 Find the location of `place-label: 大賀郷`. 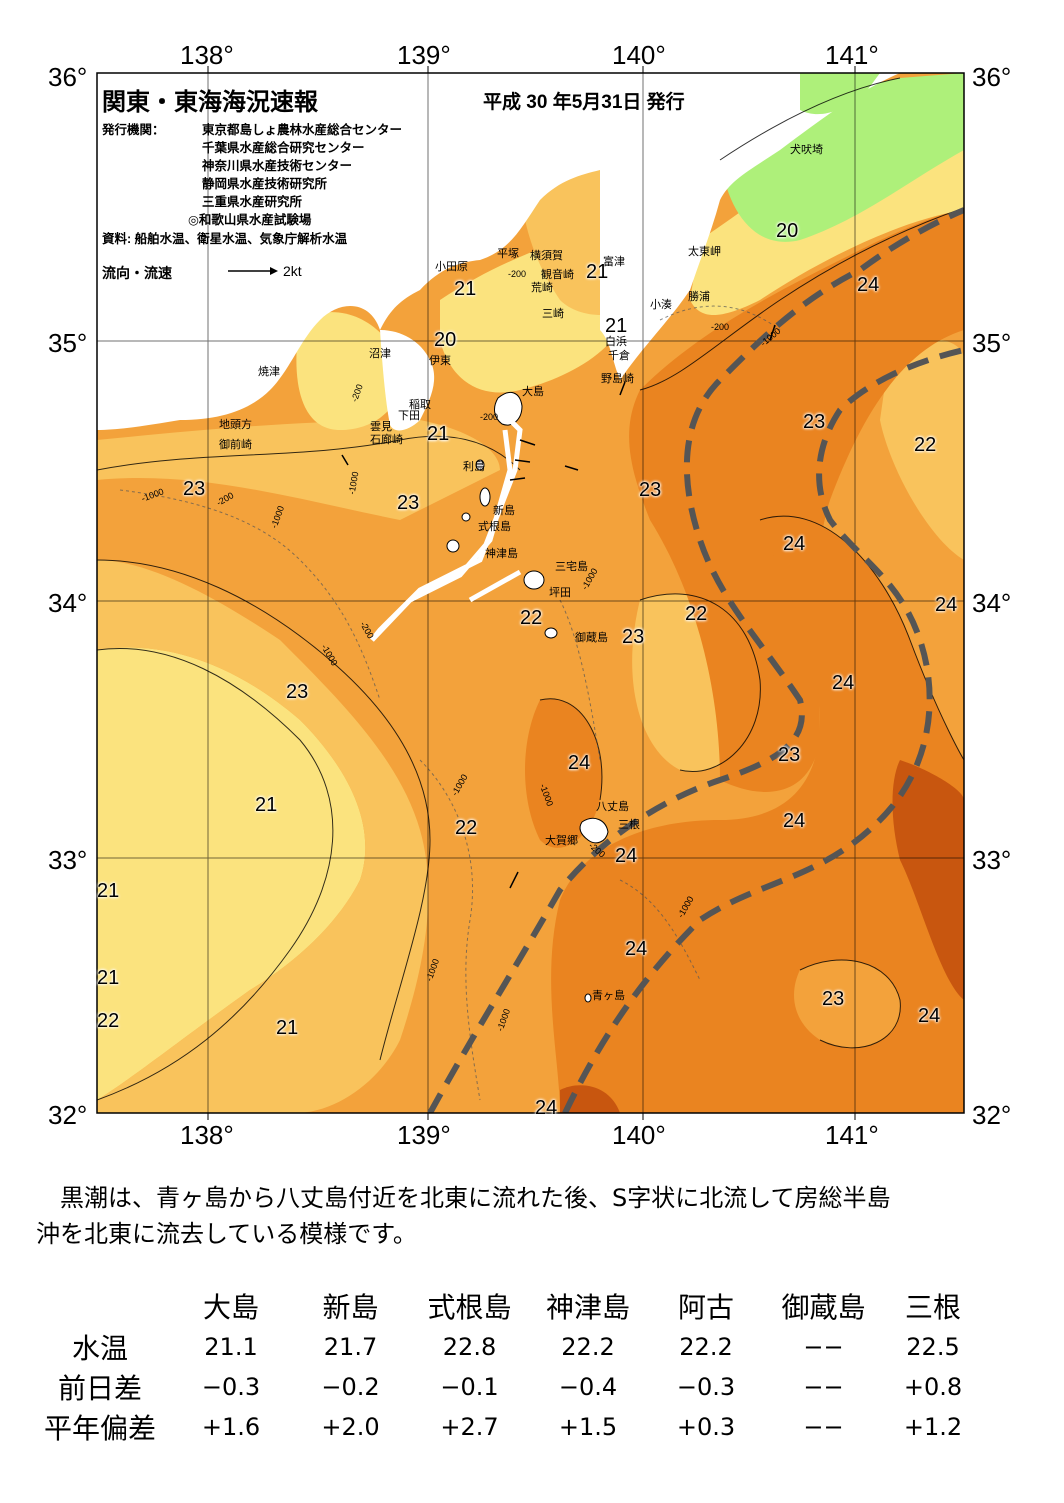

place-label: 大賀郷 is located at coordinates (561, 841).